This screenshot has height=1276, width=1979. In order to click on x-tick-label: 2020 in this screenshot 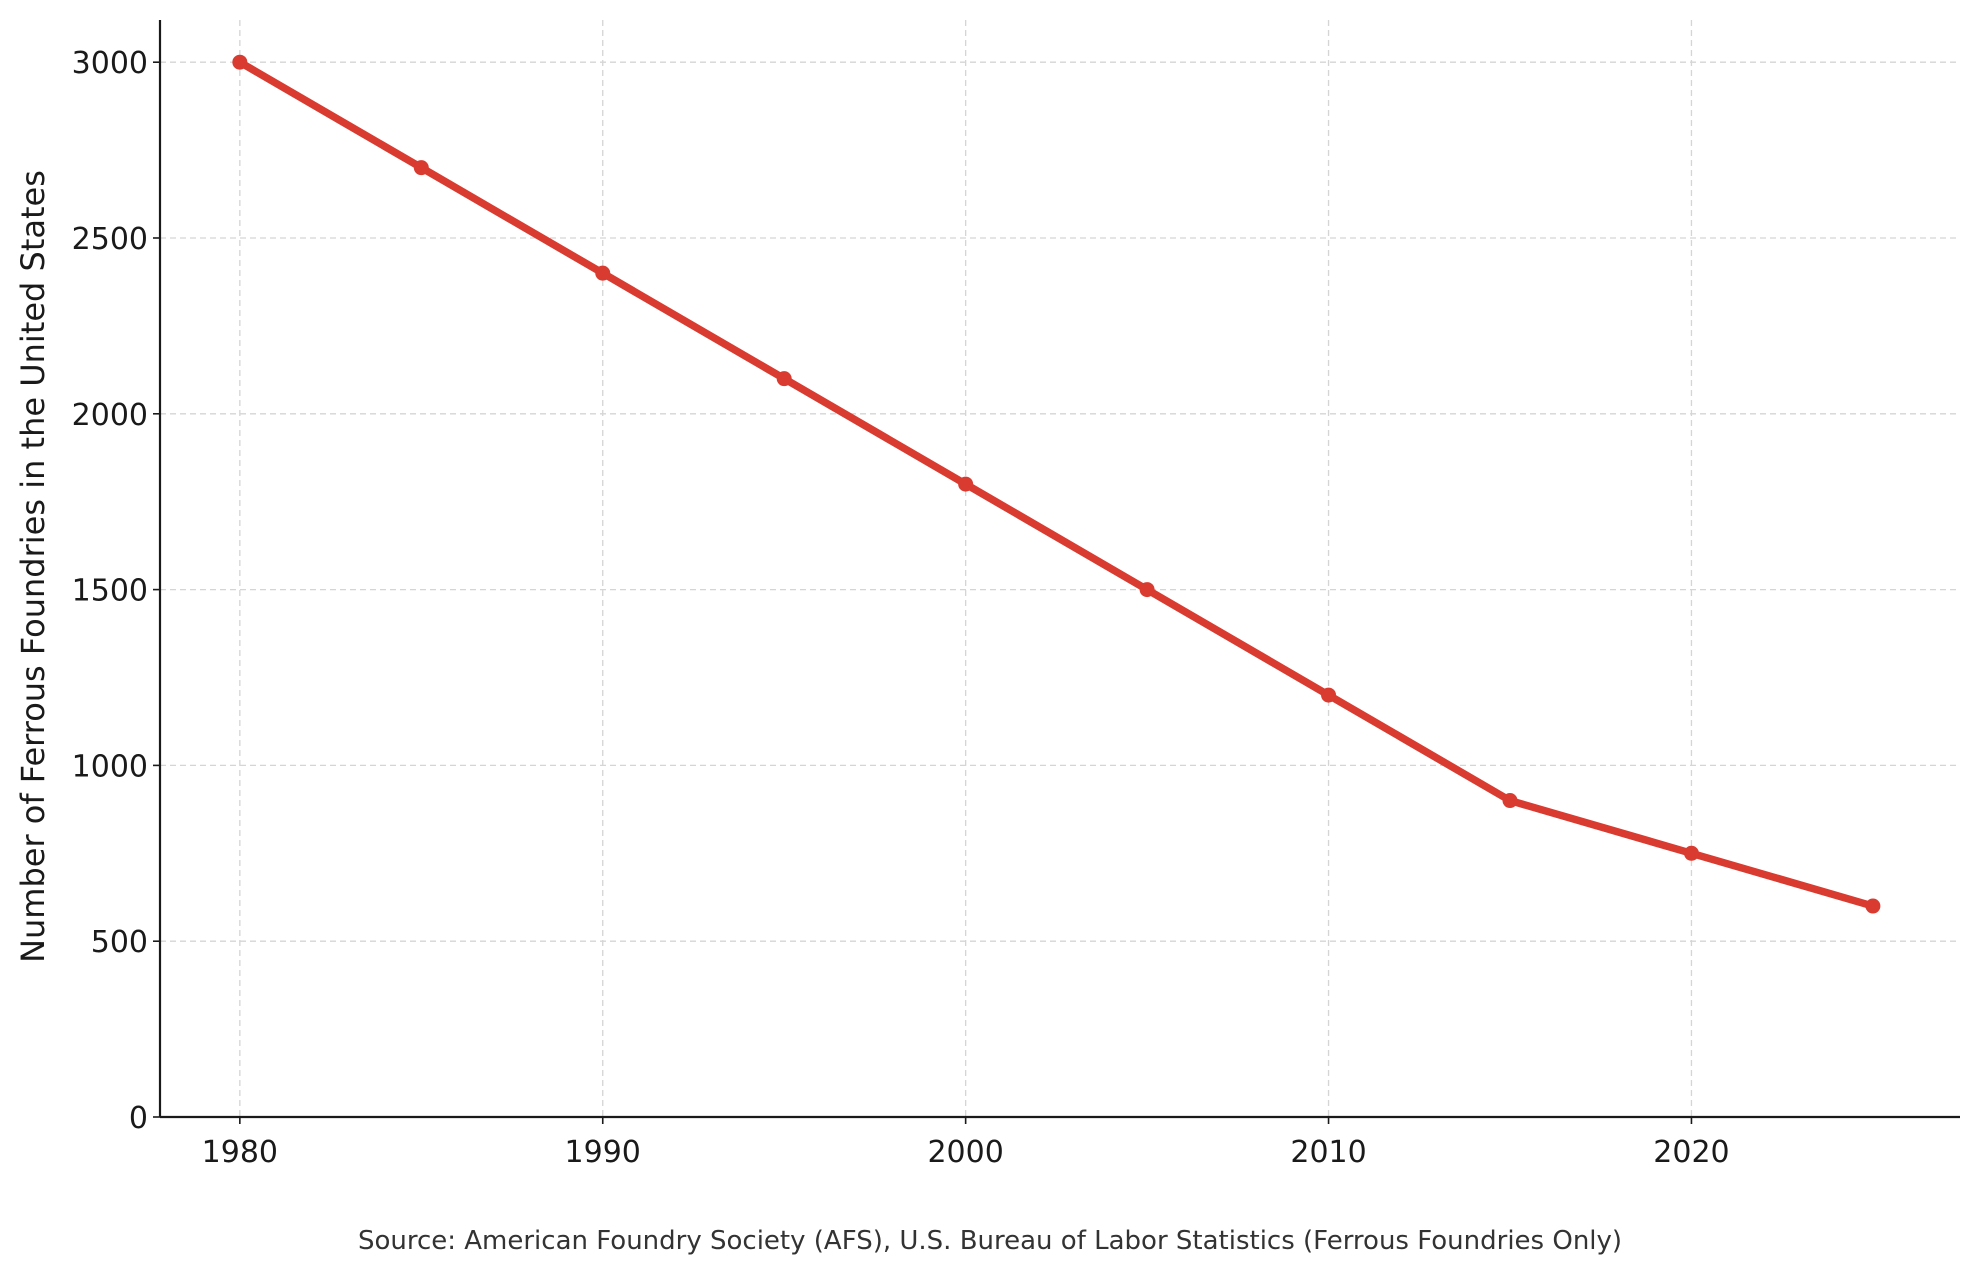, I will do `click(1691, 1152)`.